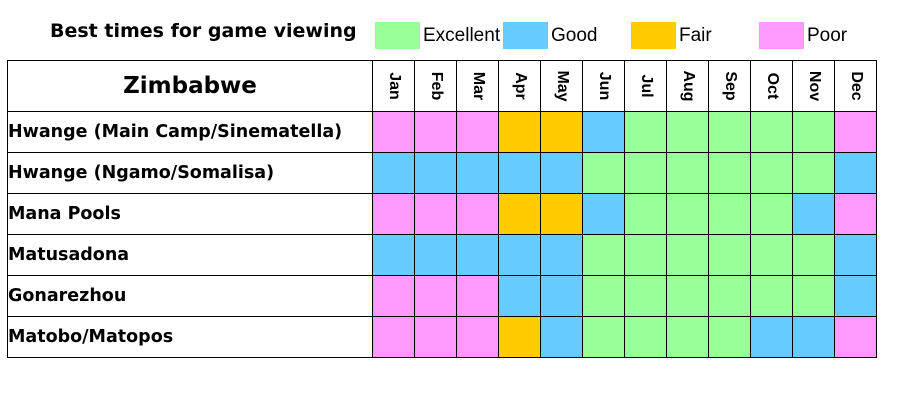 This screenshot has height=400, width=900. I want to click on table-row: Matusadona, so click(442, 255).